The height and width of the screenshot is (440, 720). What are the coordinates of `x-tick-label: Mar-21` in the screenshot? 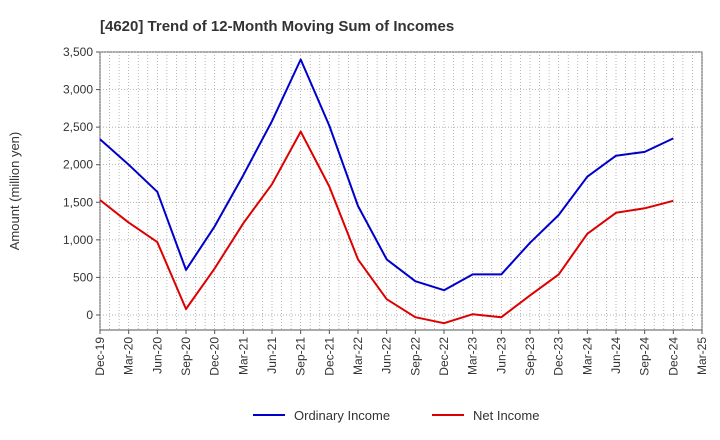 It's located at (243, 356).